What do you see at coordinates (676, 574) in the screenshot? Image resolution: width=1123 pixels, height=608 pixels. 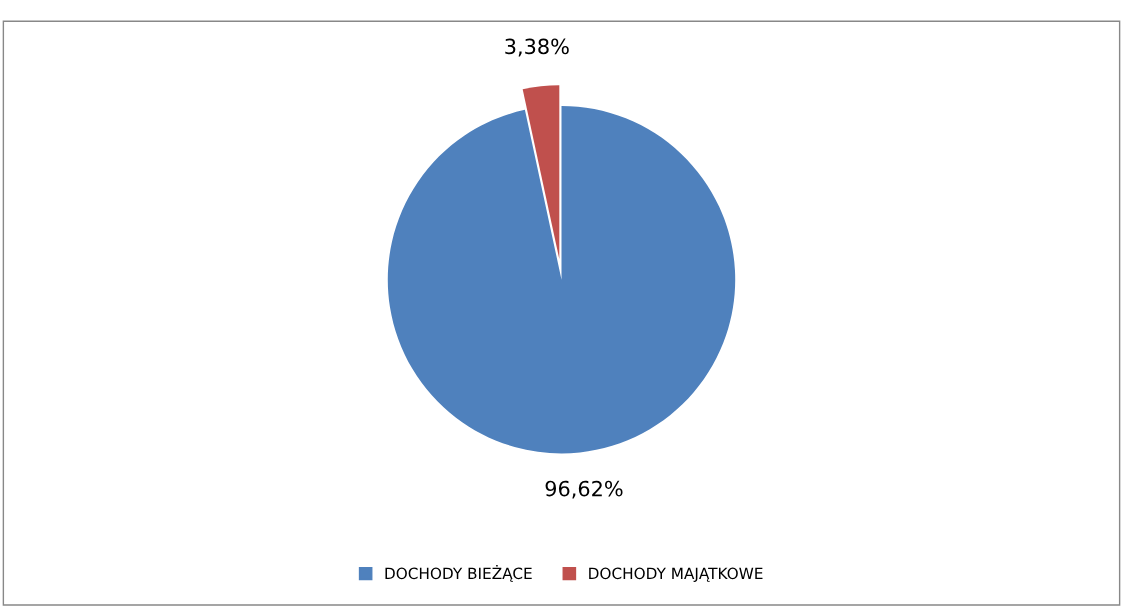 I see `legend-label: DOCHODY MAJĄTKOWE` at bounding box center [676, 574].